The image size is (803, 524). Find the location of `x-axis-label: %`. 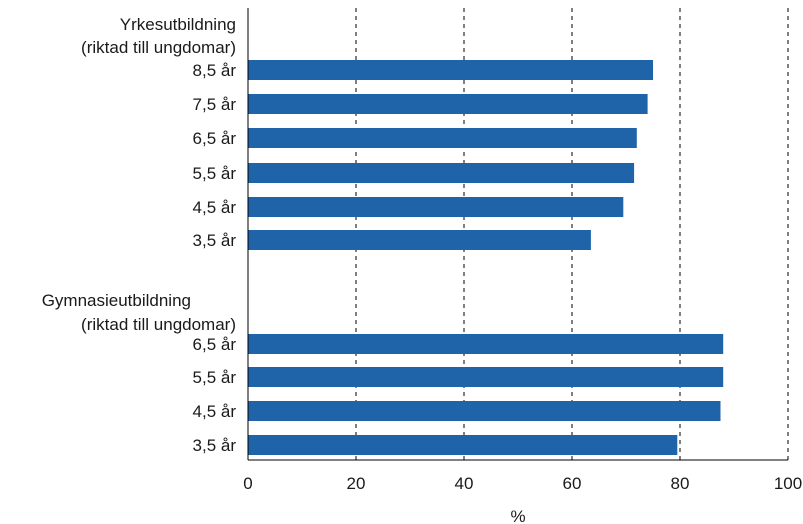

x-axis-label: % is located at coordinates (517, 515).